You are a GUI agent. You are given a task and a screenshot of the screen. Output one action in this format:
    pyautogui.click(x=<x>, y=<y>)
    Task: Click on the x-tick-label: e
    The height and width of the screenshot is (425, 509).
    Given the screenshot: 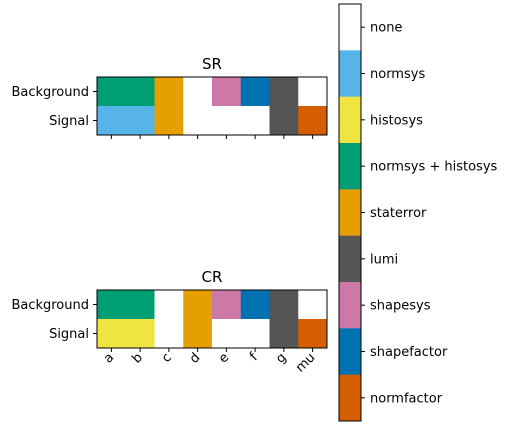 What is the action you would take?
    pyautogui.click(x=224, y=358)
    